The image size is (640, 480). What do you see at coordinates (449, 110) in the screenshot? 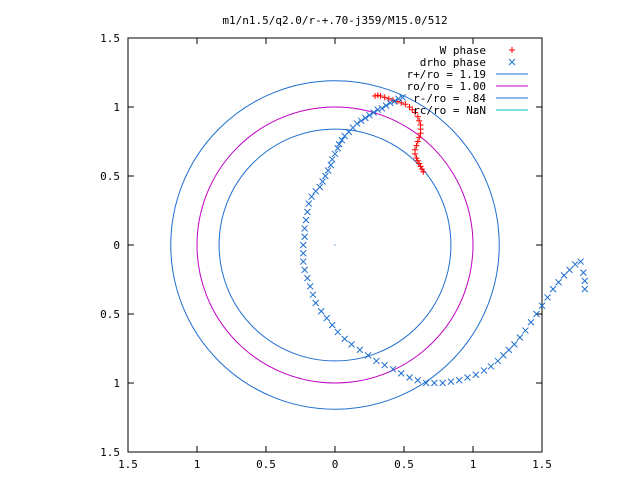
I see `legend-entry-label: rc/ro = NaN` at bounding box center [449, 110].